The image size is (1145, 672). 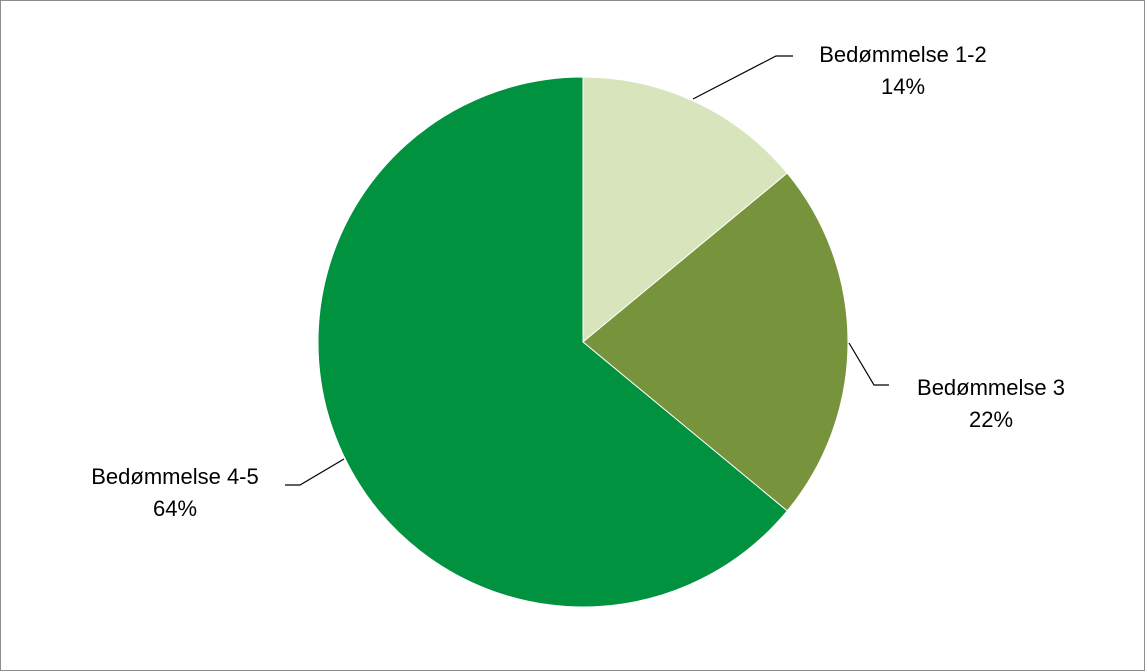 What do you see at coordinates (175, 476) in the screenshot?
I see `slice-category-label: Bedømmelse 4-5` at bounding box center [175, 476].